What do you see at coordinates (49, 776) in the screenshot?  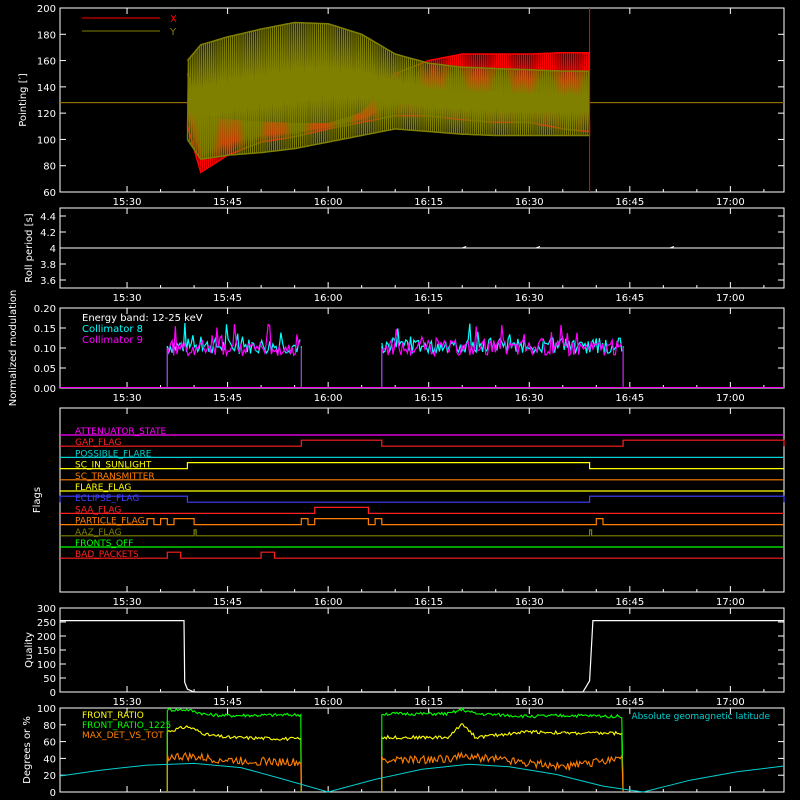 I see `y-tick-label: 20` at bounding box center [49, 776].